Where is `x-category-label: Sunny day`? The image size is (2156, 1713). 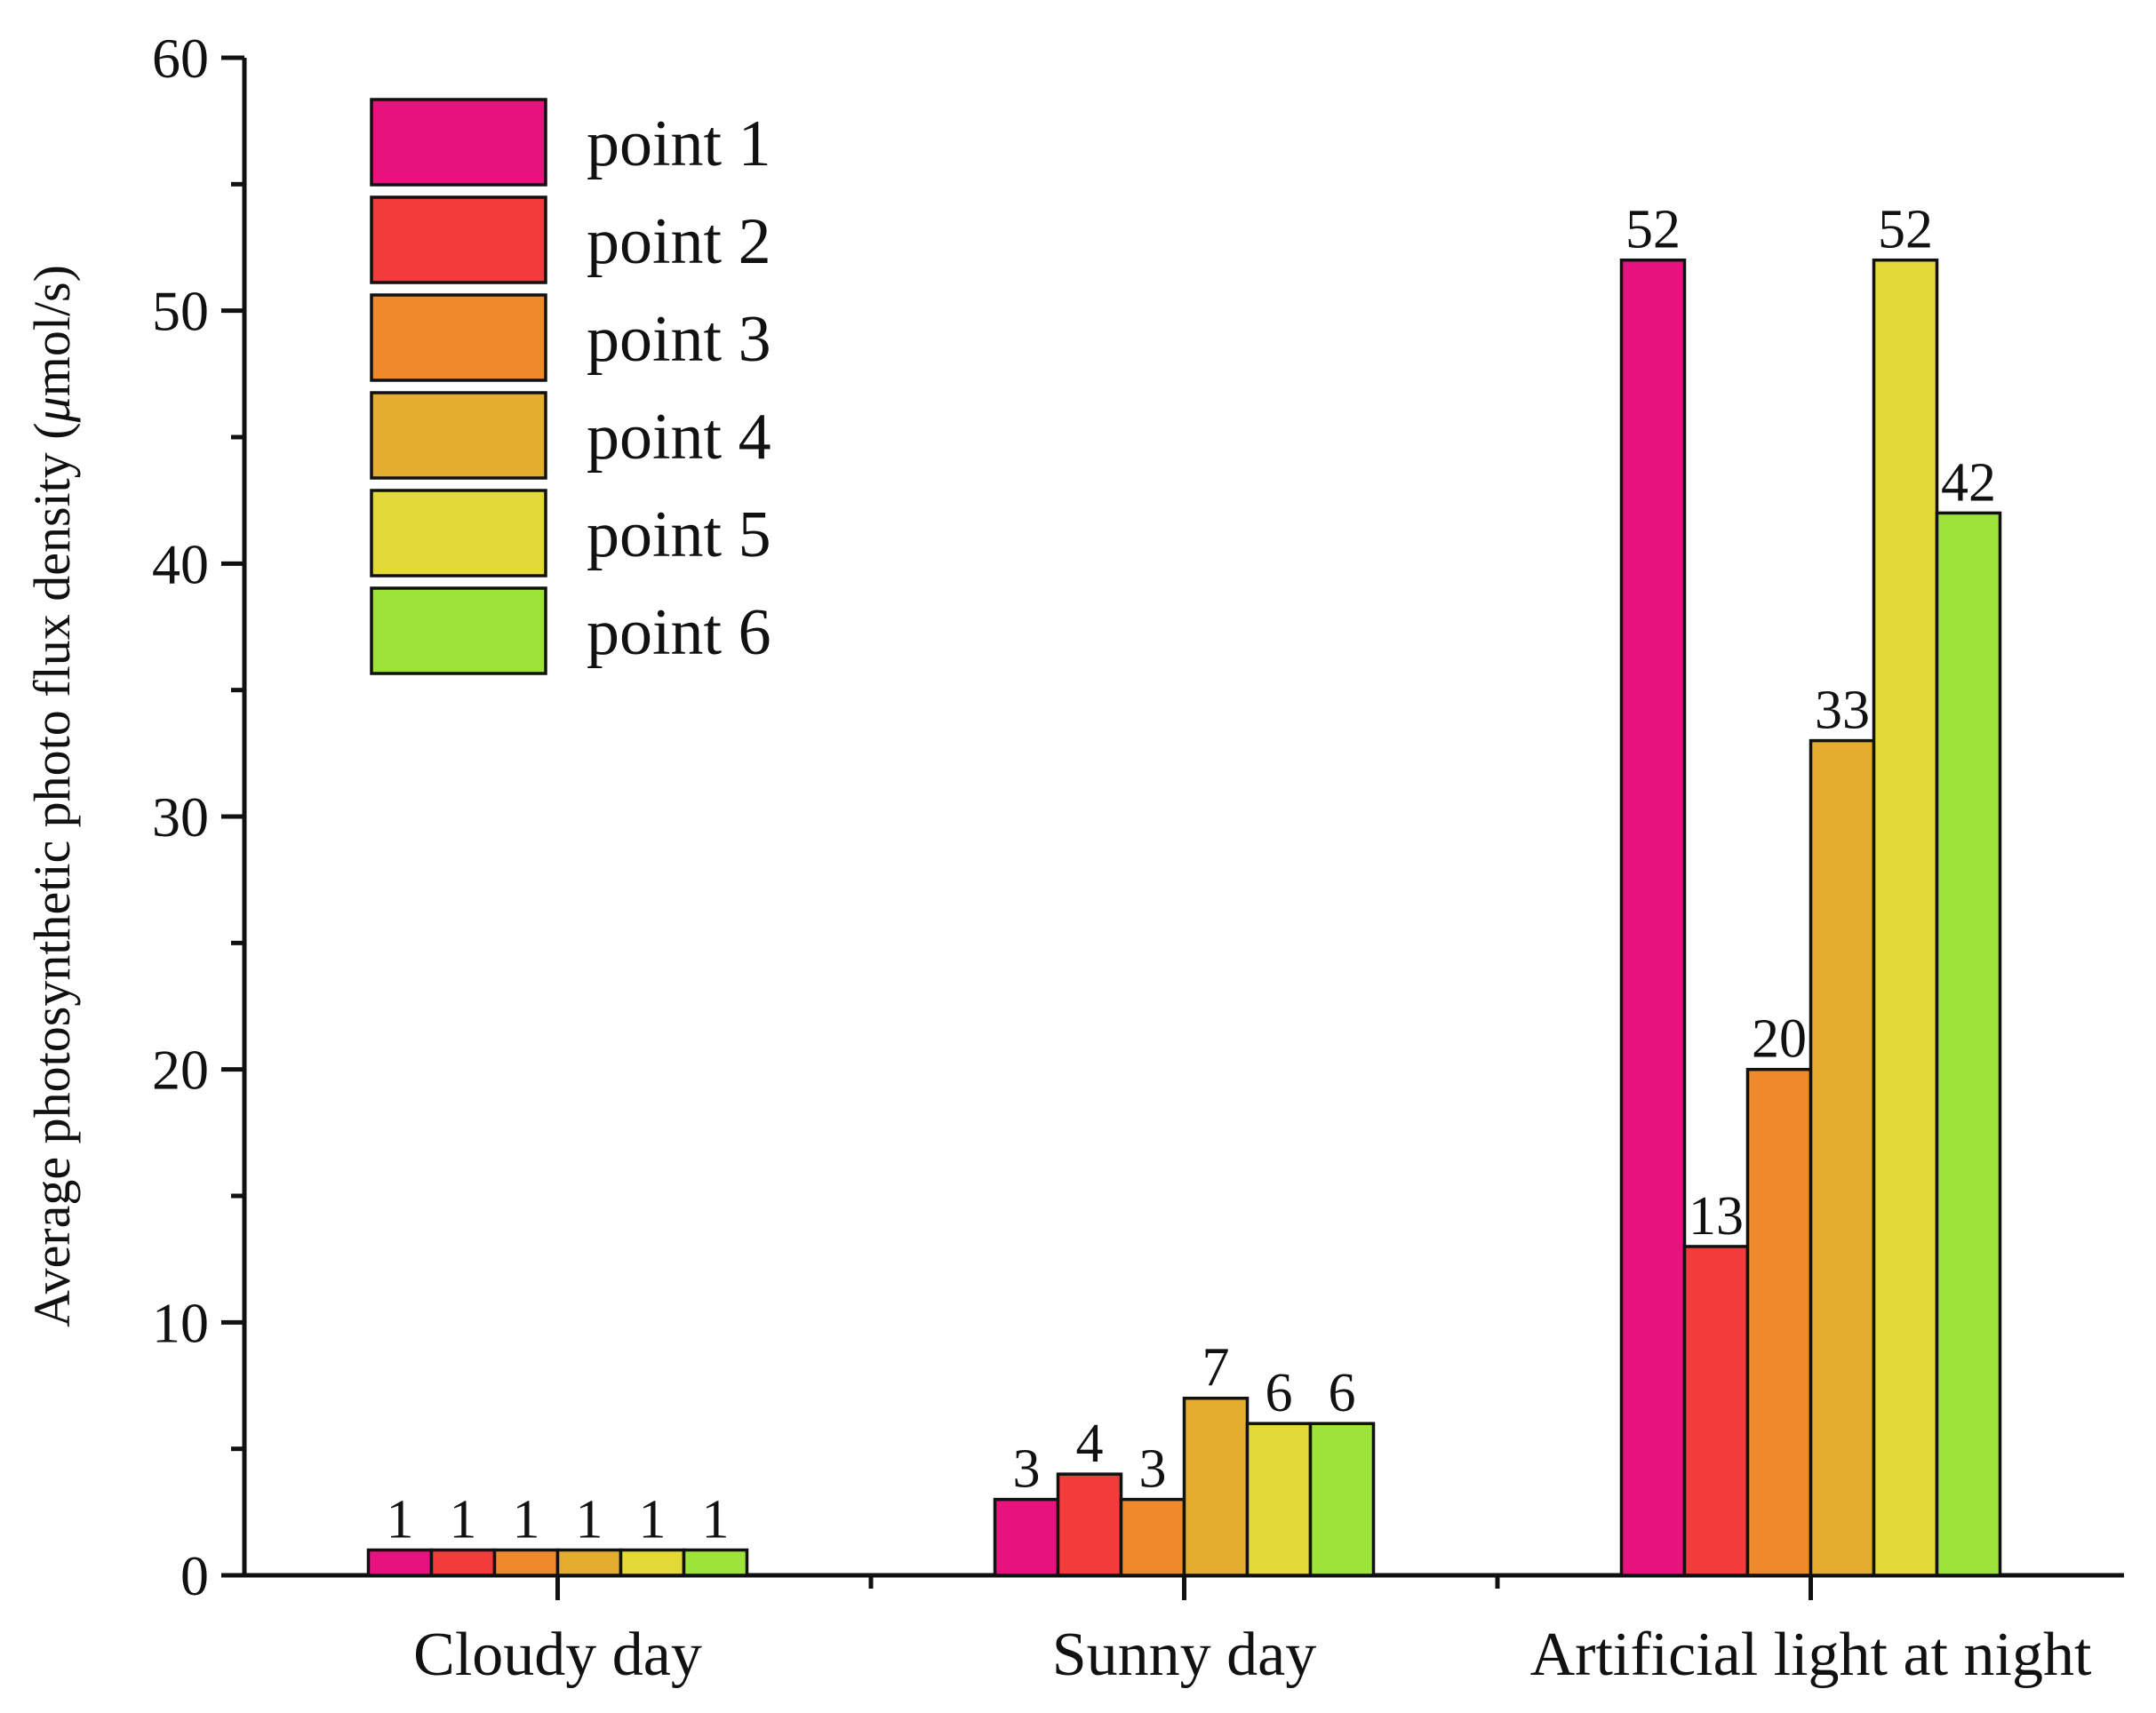
x-category-label: Sunny day is located at coordinates (1184, 1655).